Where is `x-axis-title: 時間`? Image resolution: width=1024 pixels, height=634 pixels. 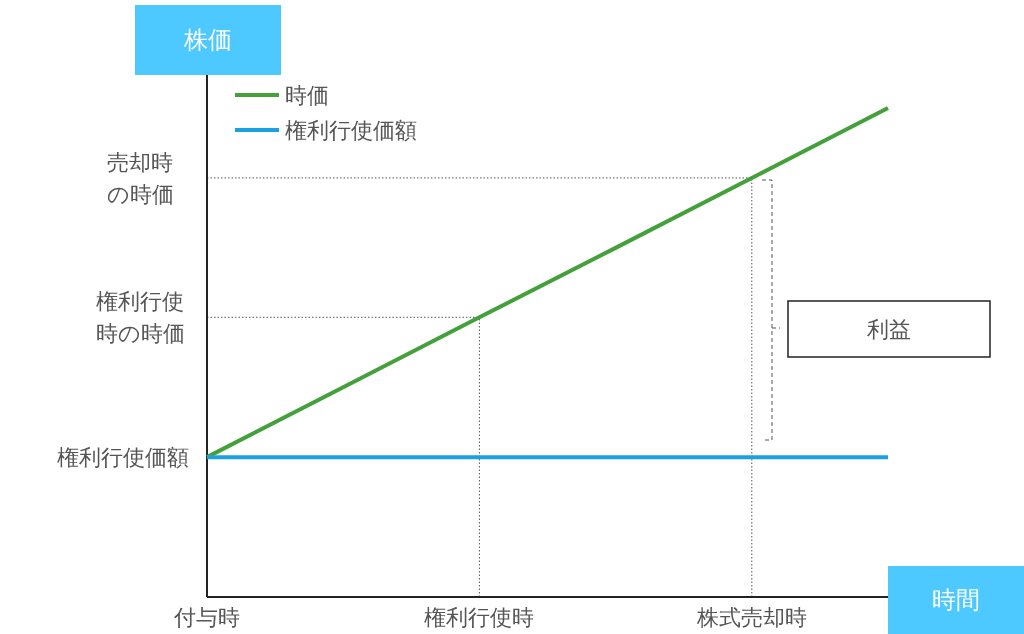
x-axis-title: 時間 is located at coordinates (956, 600).